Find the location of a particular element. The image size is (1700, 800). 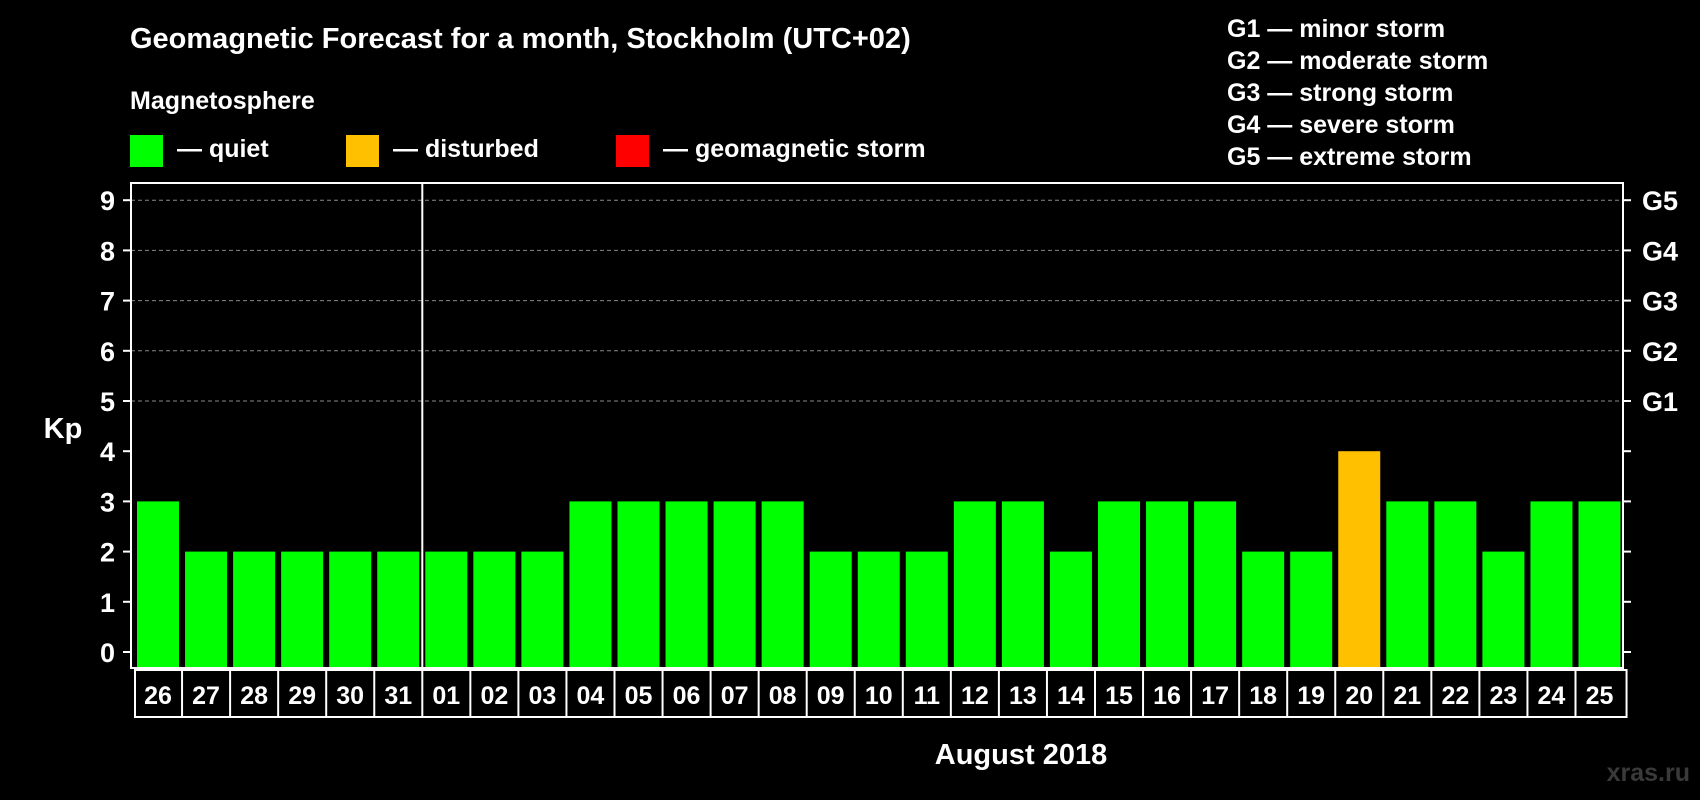

right-axis-label-g2: G2 is located at coordinates (1660, 352).